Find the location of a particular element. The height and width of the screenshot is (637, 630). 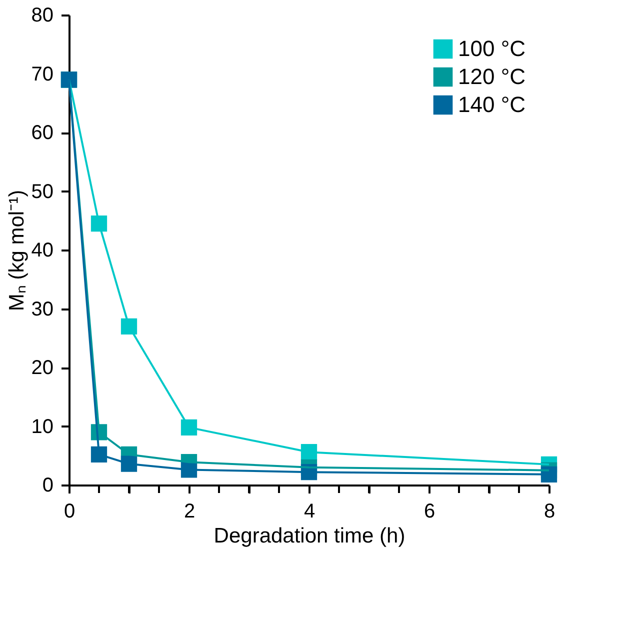

y-axis-title: Mₙ (kg mol⁻¹) is located at coordinates (16, 251).